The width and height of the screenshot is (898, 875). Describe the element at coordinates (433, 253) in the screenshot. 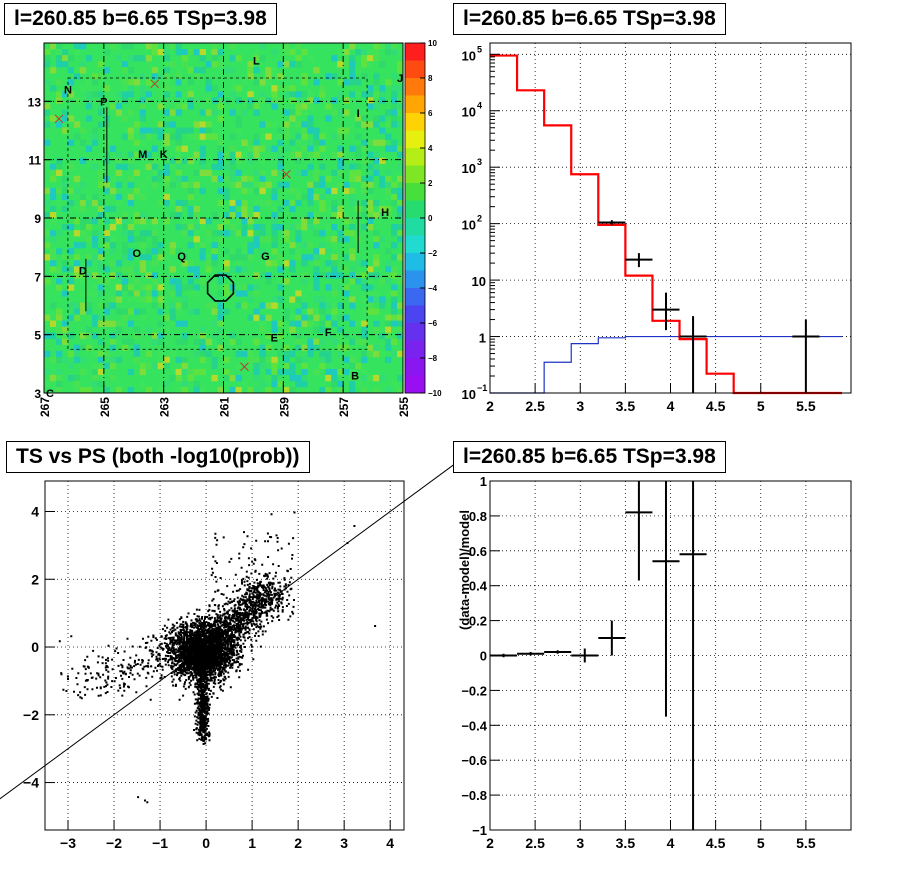

I see `colorbar-tick-label: −2` at that location.